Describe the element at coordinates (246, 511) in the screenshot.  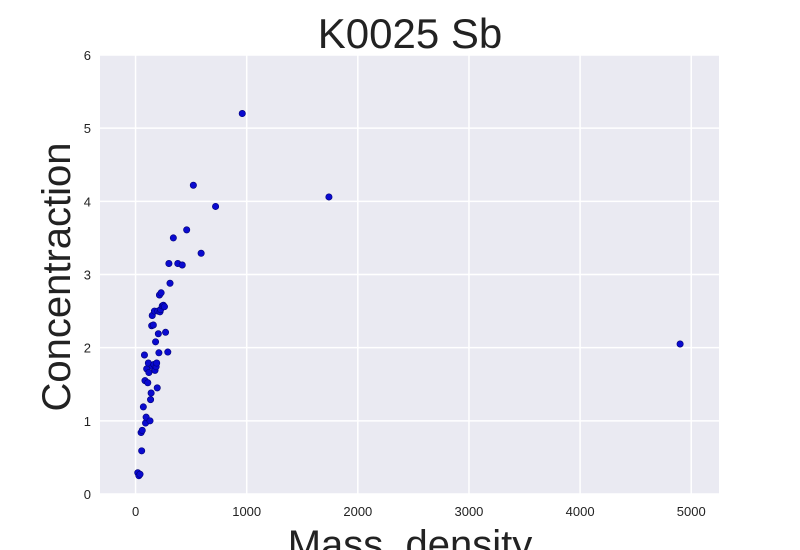
I see `x-tick-label: 1000` at that location.